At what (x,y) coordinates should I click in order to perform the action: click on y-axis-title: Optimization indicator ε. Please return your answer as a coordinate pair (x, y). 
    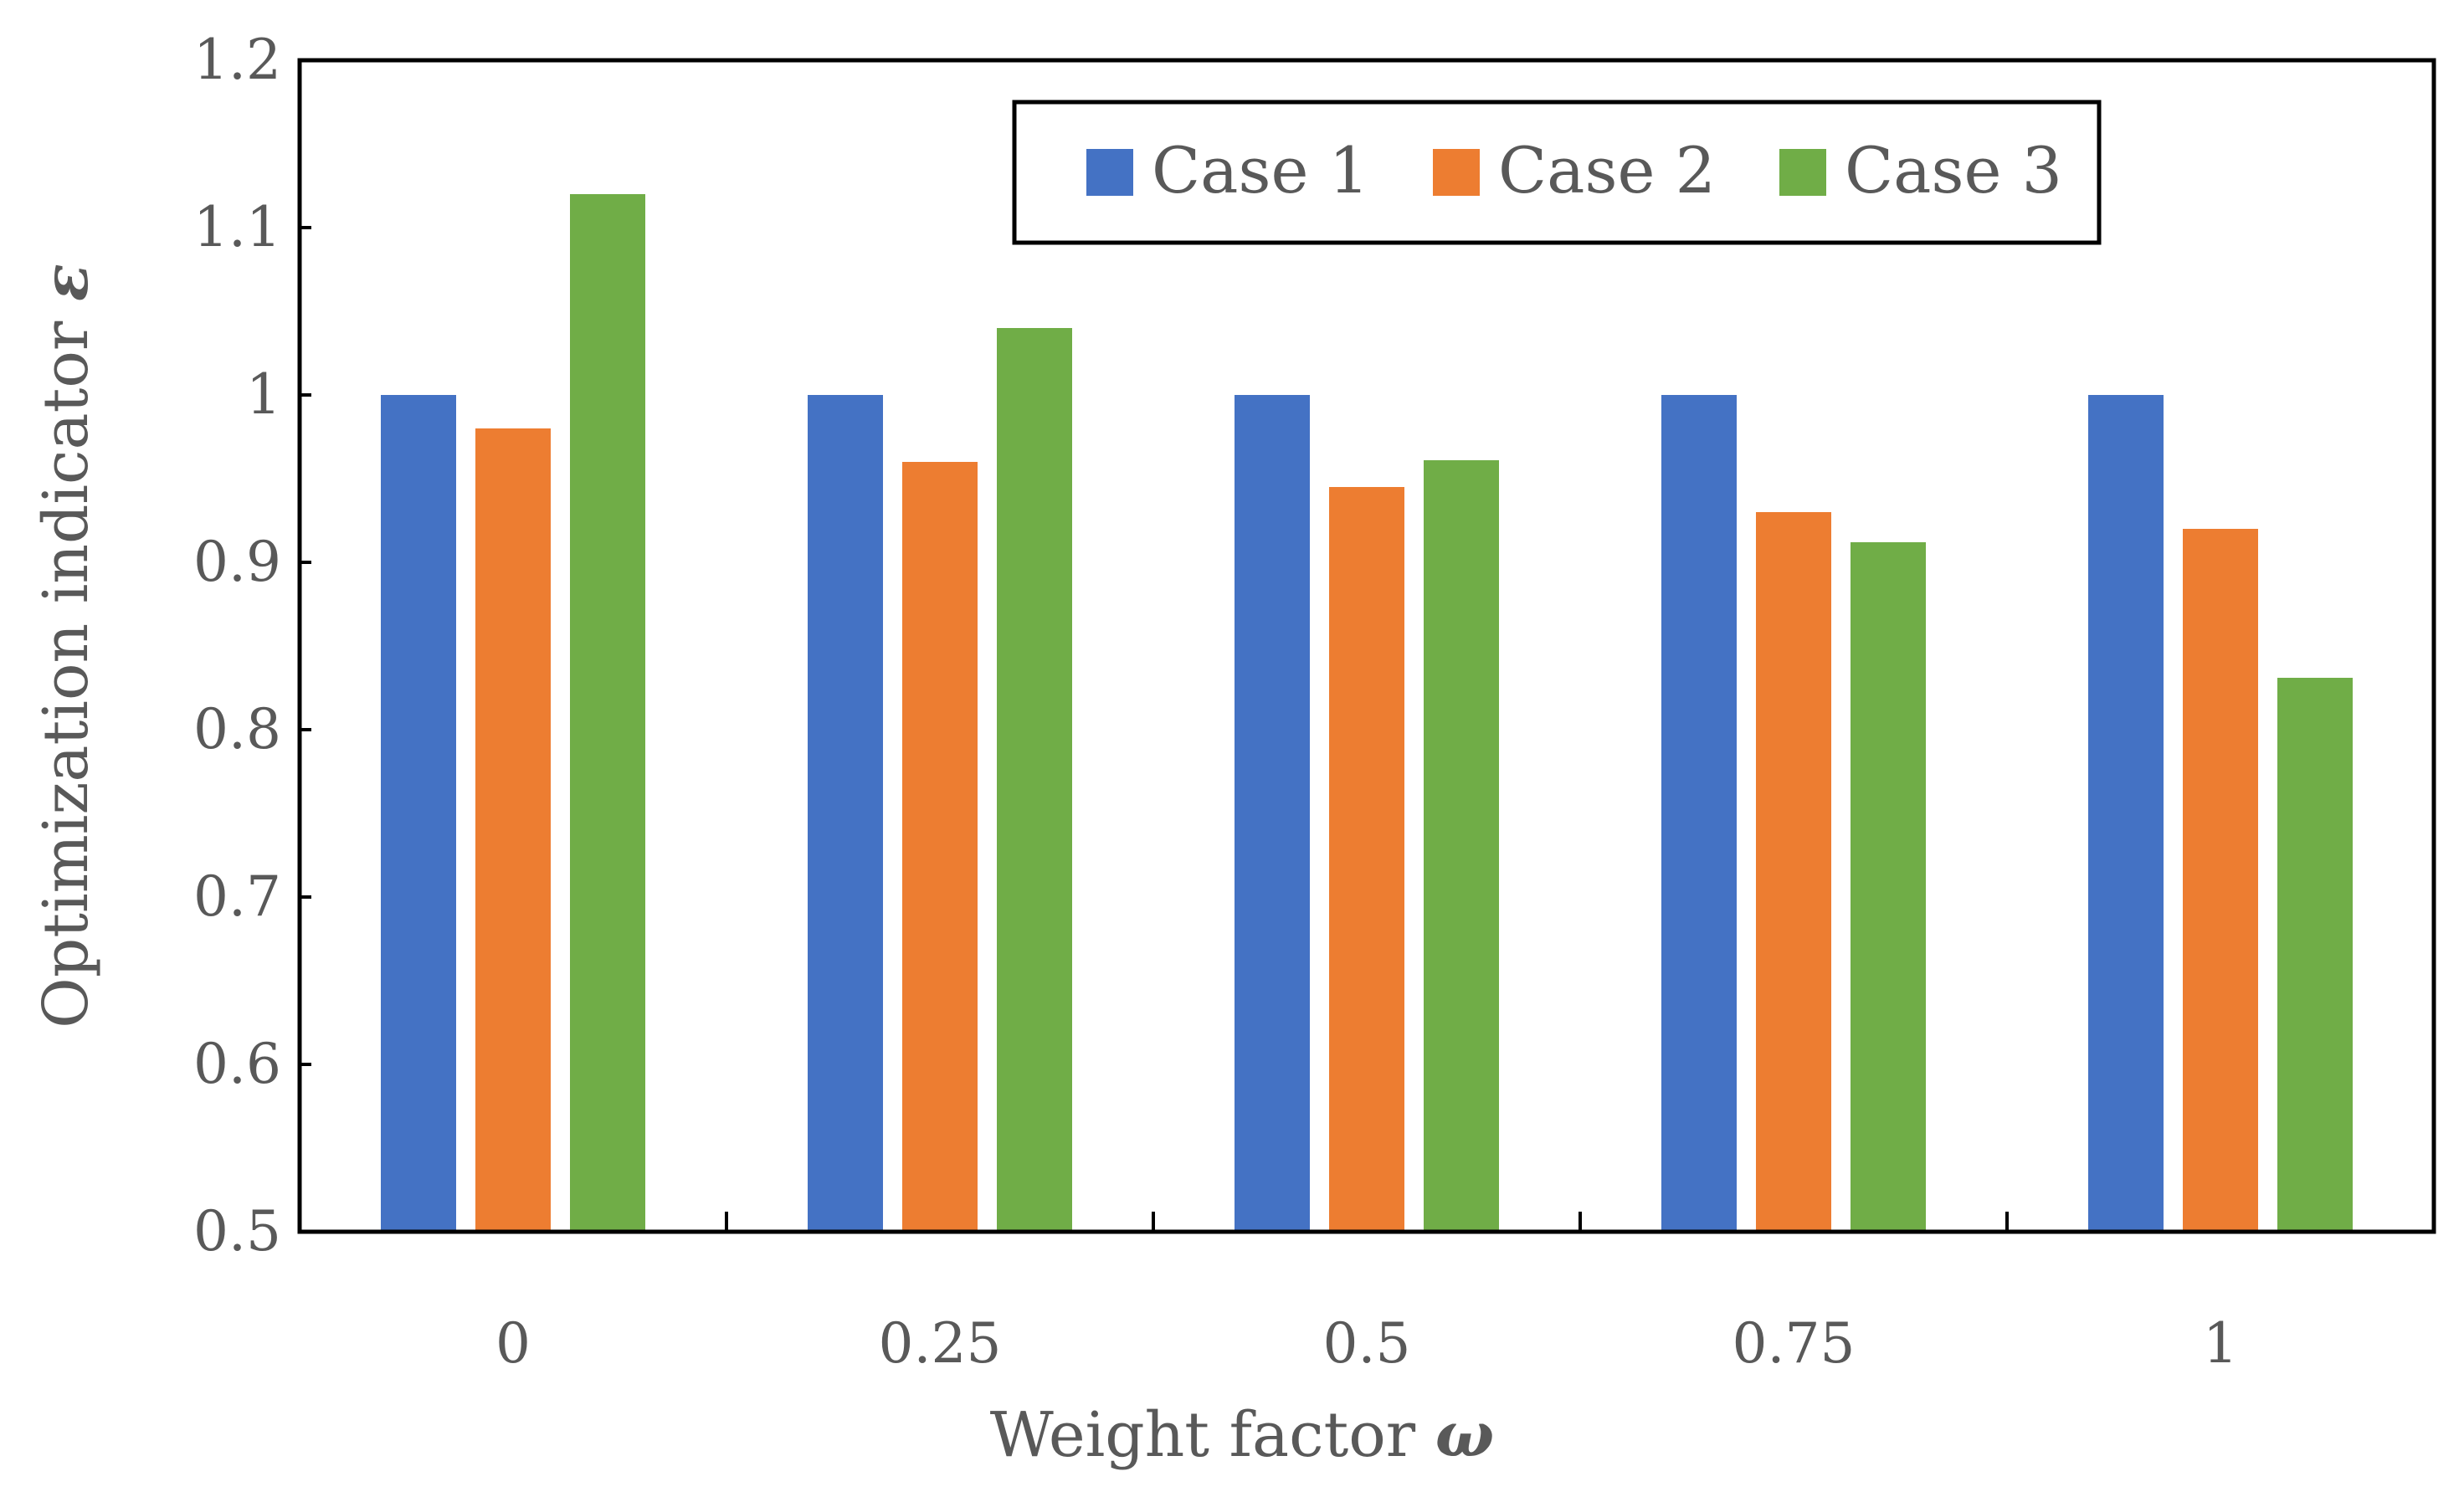
    Looking at the image, I should click on (66, 646).